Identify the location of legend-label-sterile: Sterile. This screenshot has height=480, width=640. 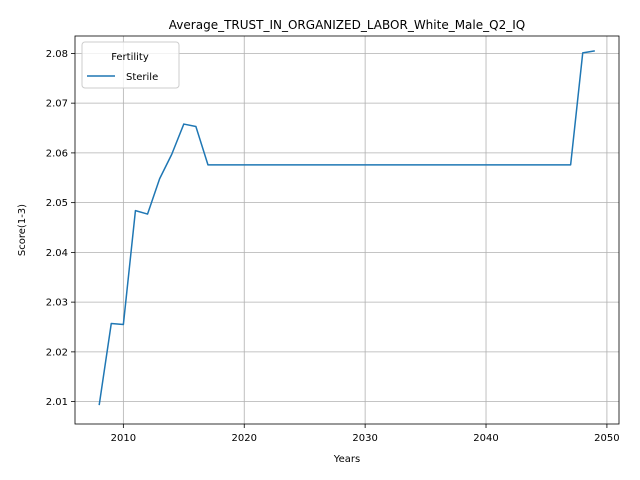
(142, 77).